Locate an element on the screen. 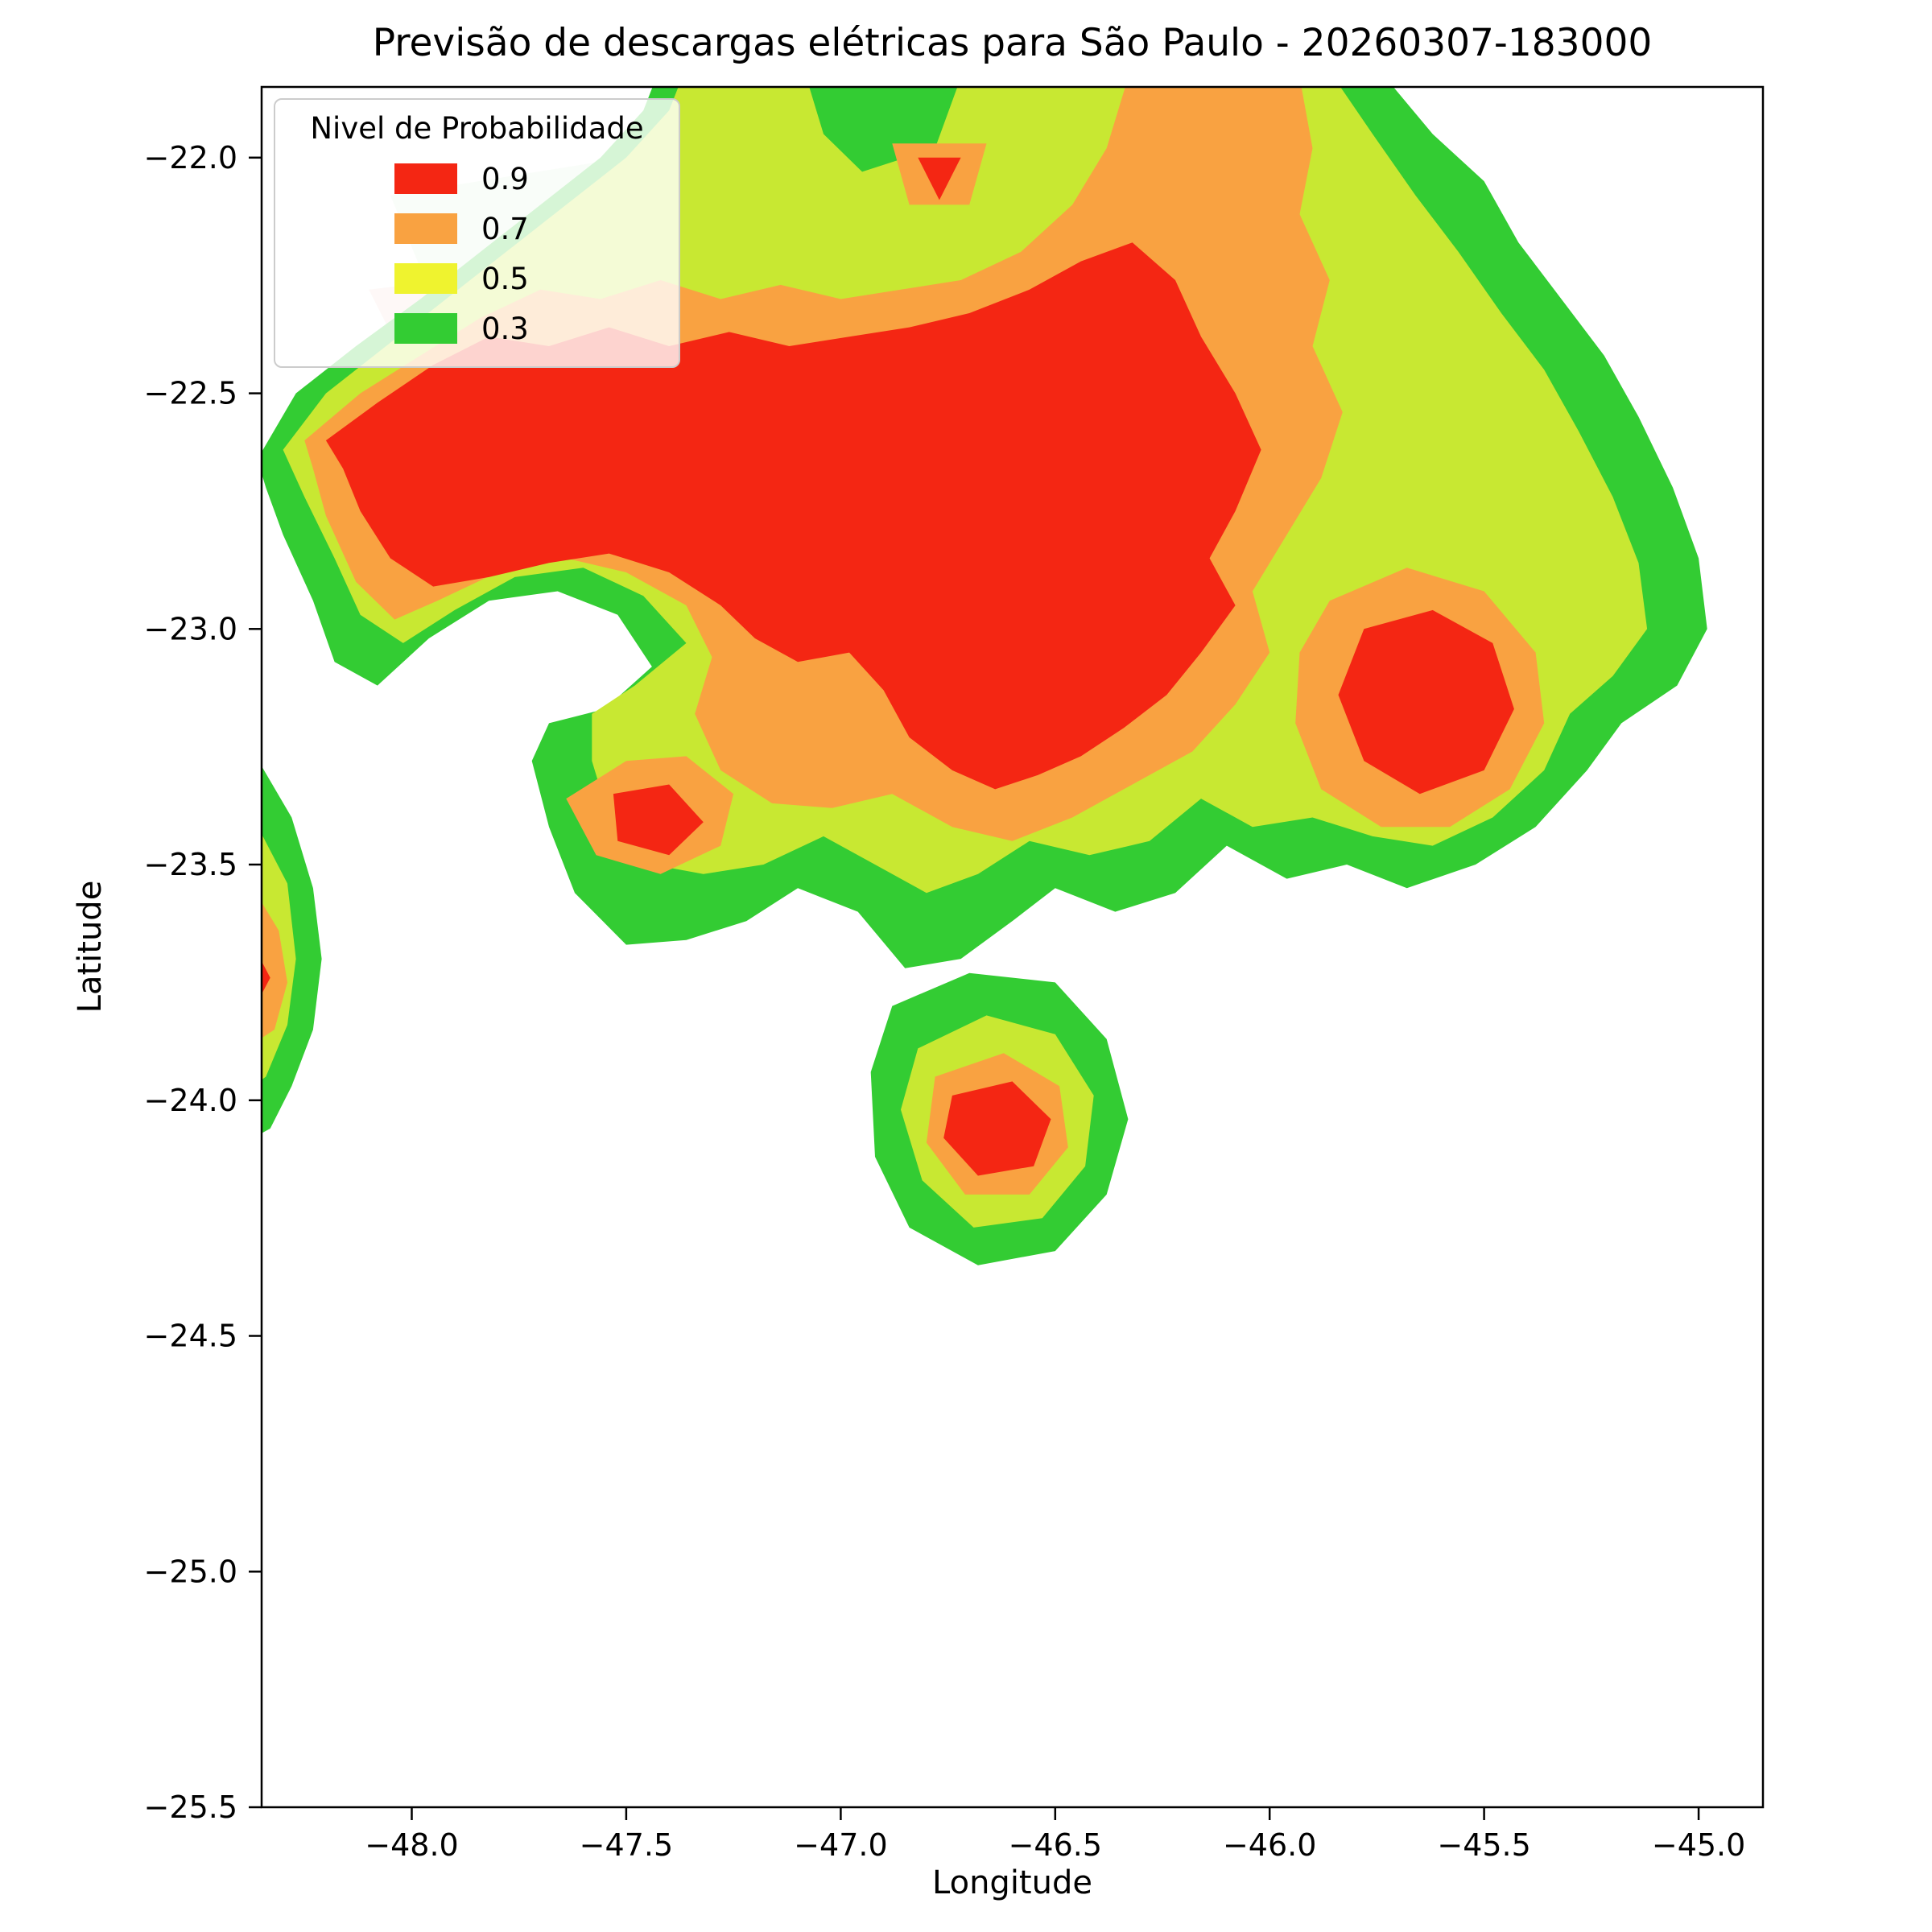 Image resolution: width=1932 pixels, height=1932 pixels. y-tick-label: −22.0 is located at coordinates (190, 157).